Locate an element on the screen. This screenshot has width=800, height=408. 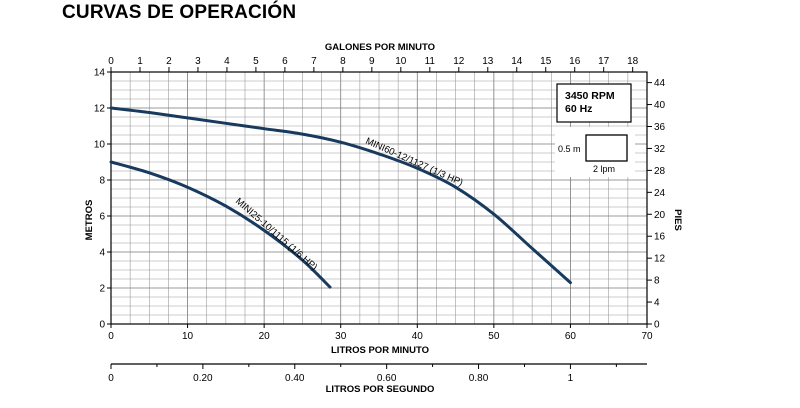
feet-tick-label: 32 is located at coordinates (660, 149).